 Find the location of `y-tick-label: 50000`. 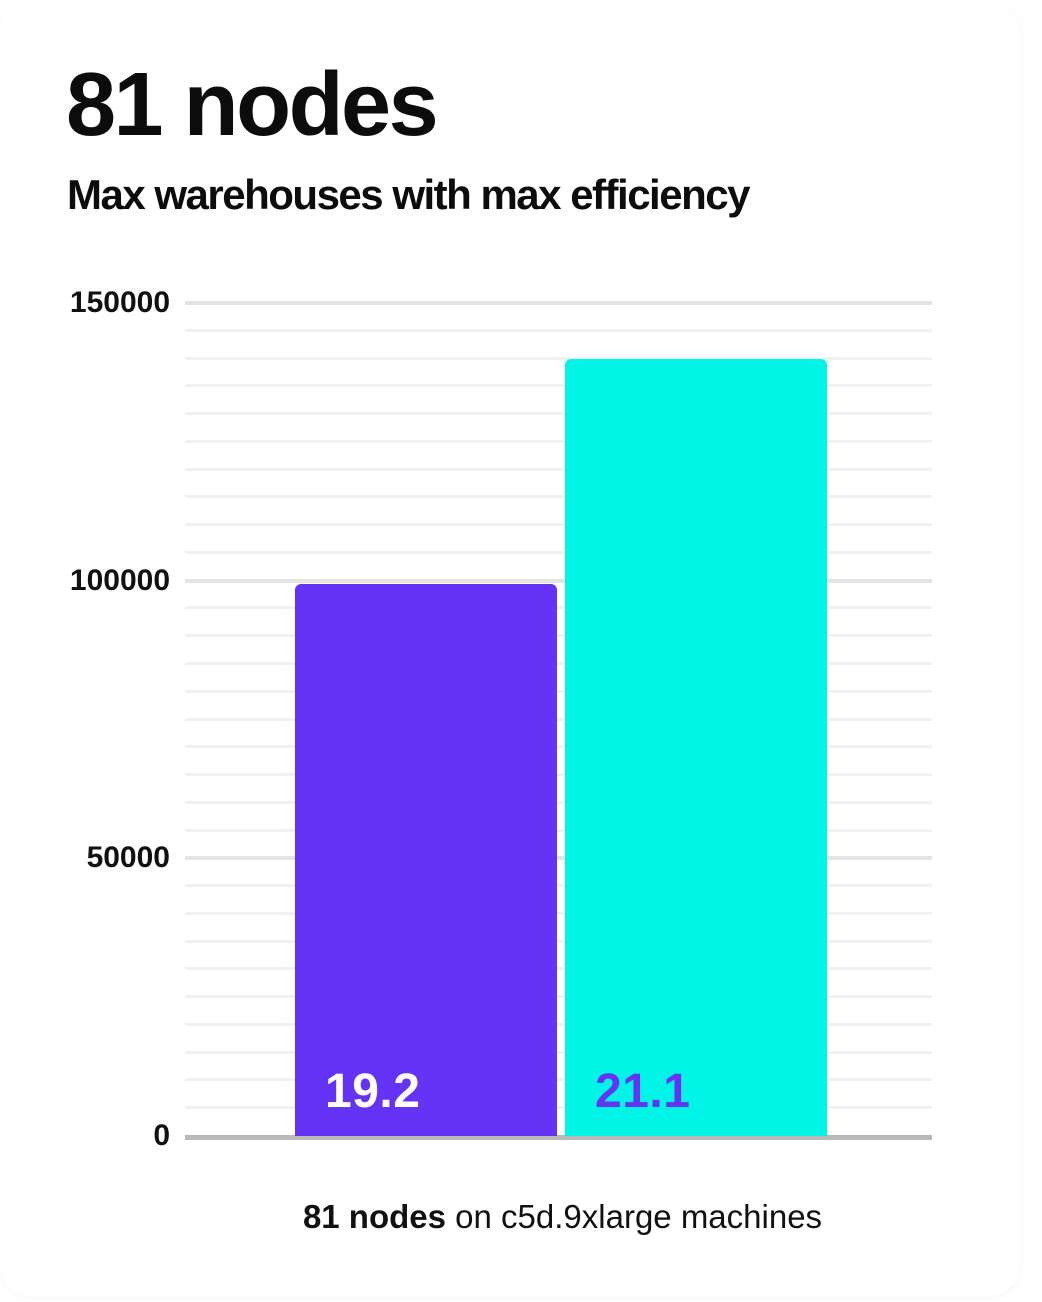

y-tick-label: 50000 is located at coordinates (128, 858).